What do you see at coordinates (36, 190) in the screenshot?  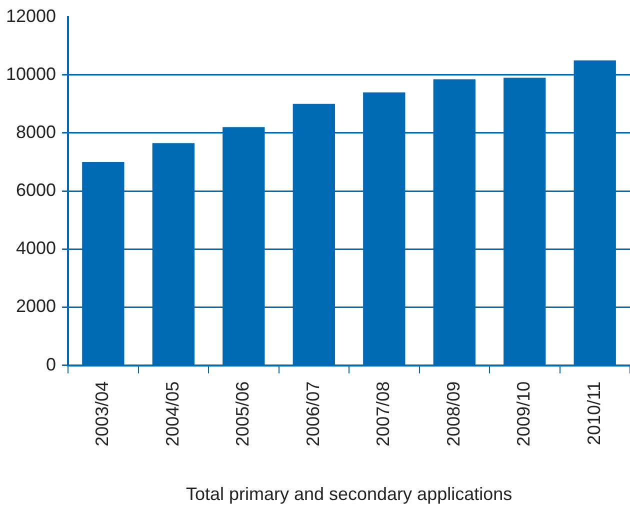 I see `y-tick-label: 6000` at bounding box center [36, 190].